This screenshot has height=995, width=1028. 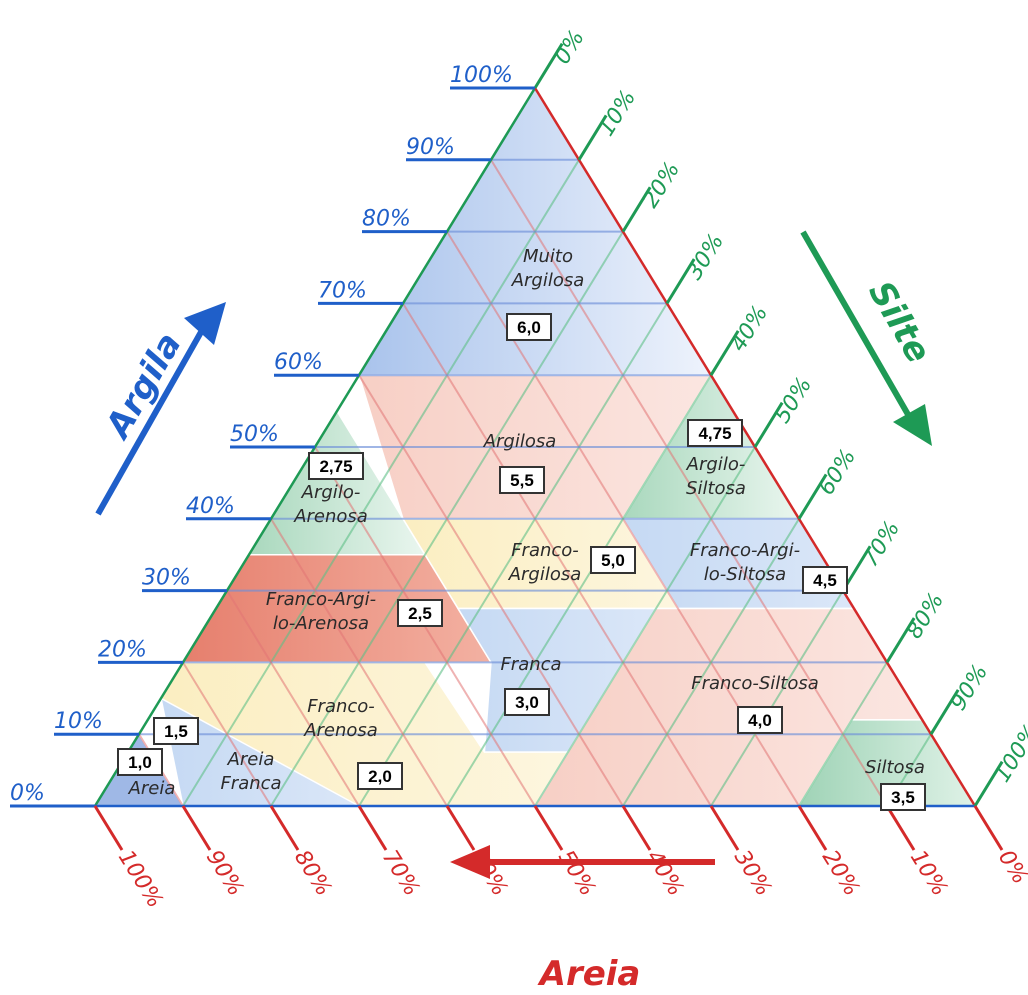 What do you see at coordinates (321, 599) in the screenshot?
I see `region-label-franco-argilo-arenosa: Franco-Argi-` at bounding box center [321, 599].